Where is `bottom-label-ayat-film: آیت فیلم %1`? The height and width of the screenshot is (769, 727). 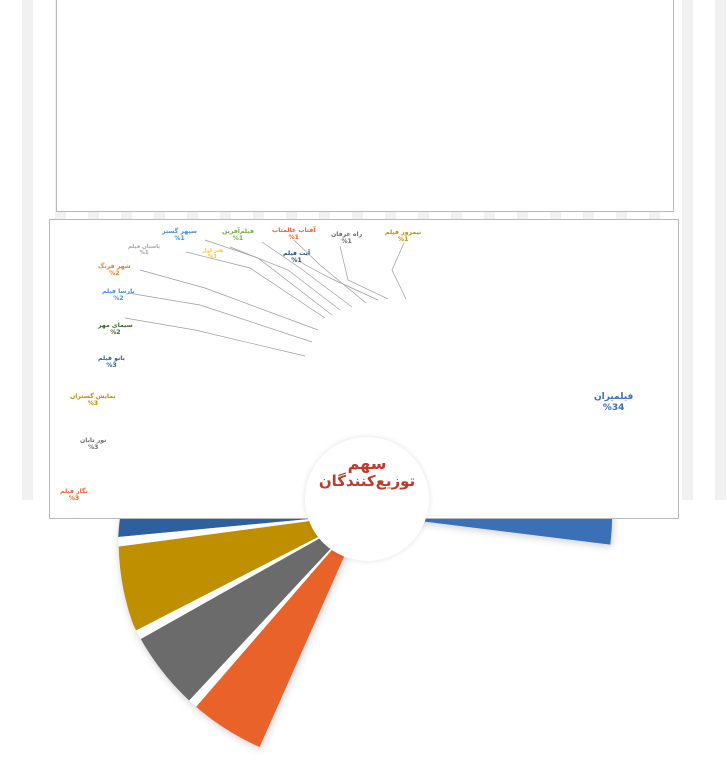 bottom-label-ayat-film: آیت فیلم %1 is located at coordinates (297, 257).